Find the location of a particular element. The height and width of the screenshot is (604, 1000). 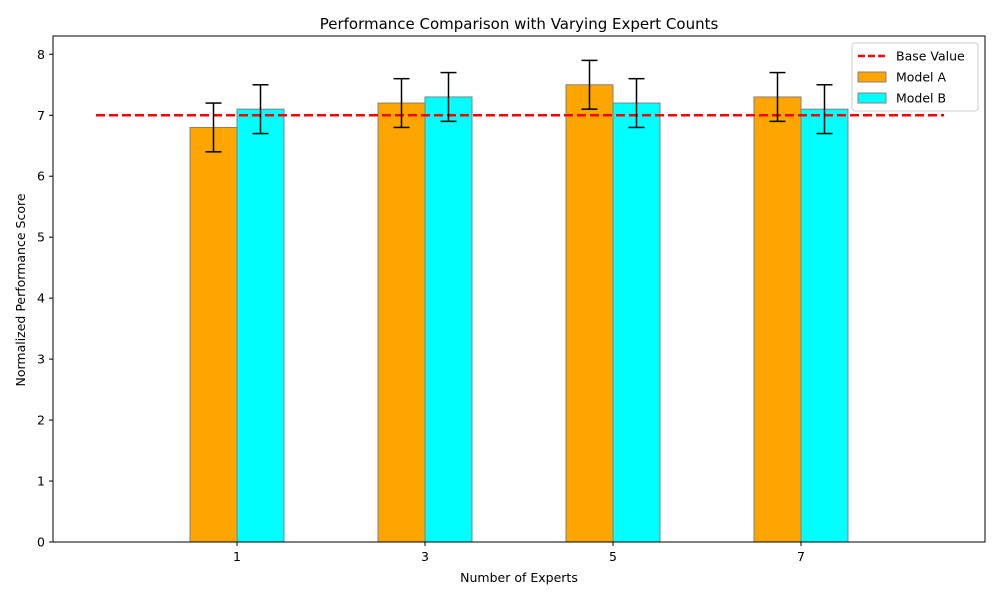

legend-entry: Base Value is located at coordinates (911, 56).